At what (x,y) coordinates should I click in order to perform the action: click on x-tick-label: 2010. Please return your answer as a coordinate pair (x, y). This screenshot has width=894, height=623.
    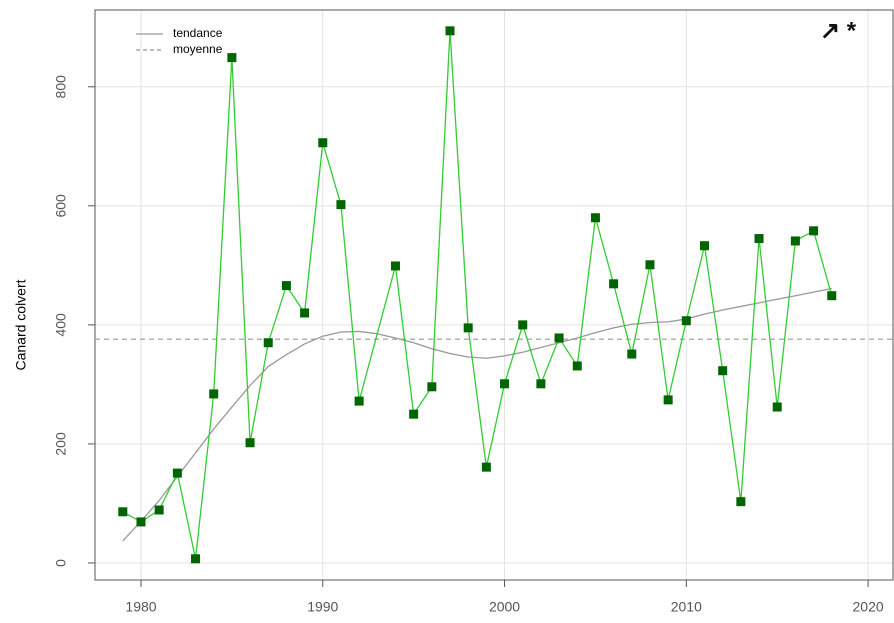
    Looking at the image, I should click on (686, 607).